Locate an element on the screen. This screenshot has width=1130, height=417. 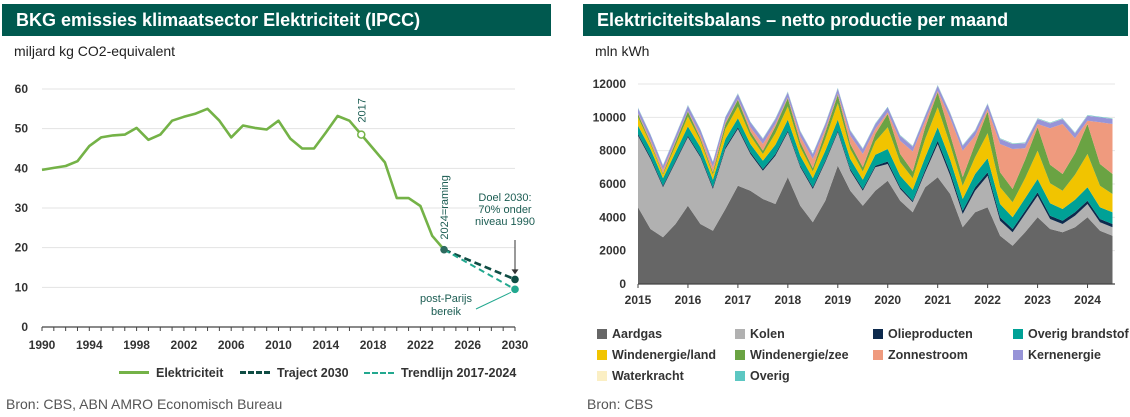
marker-2017 is located at coordinates (361, 134).